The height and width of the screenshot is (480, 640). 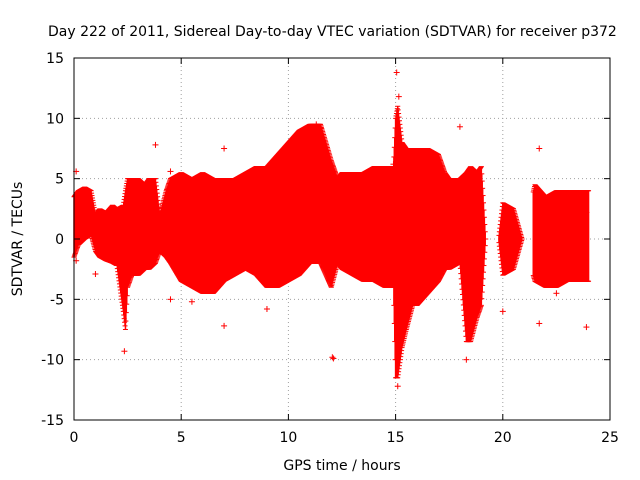 I want to click on y-tick-label: -10, so click(x=52, y=361).